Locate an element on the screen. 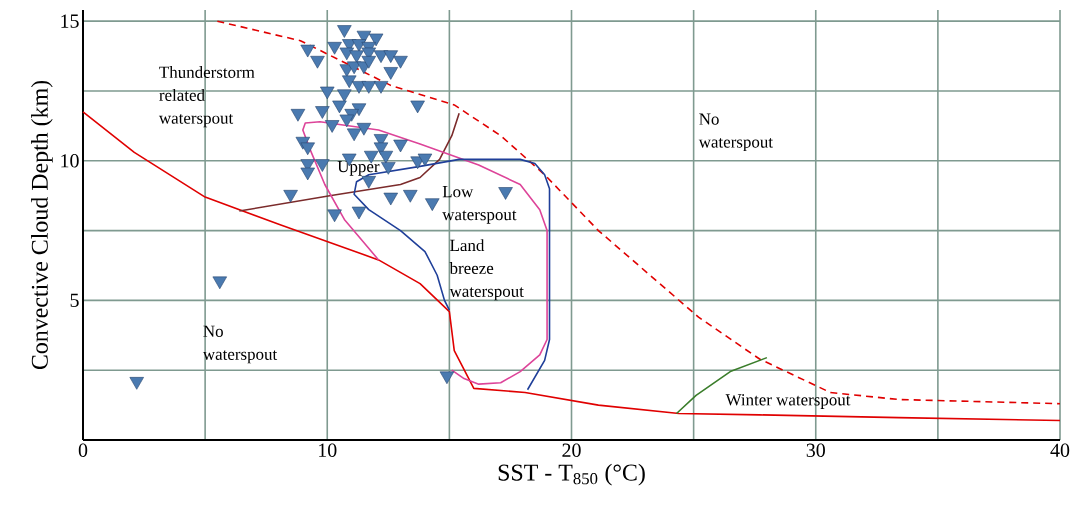  annotation: Thunderstorm related waterspout is located at coordinates (206, 97).